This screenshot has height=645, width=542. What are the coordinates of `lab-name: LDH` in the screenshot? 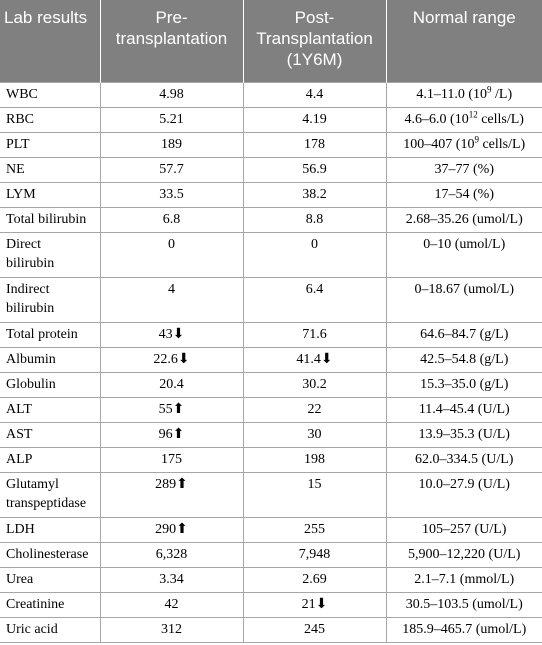 It's located at (50, 530).